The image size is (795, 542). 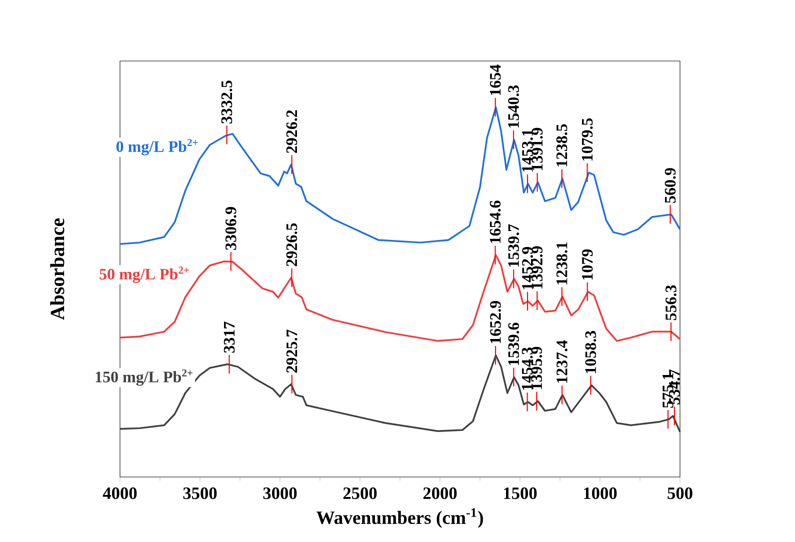 What do you see at coordinates (590, 352) in the screenshot?
I see `annotation: 1058.3` at bounding box center [590, 352].